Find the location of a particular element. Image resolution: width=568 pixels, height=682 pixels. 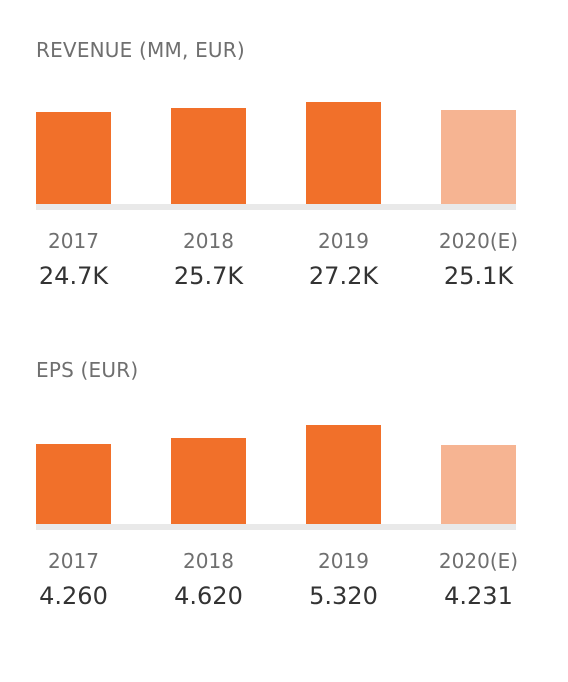

revenue-category-label-1: 2018 is located at coordinates (208, 241).